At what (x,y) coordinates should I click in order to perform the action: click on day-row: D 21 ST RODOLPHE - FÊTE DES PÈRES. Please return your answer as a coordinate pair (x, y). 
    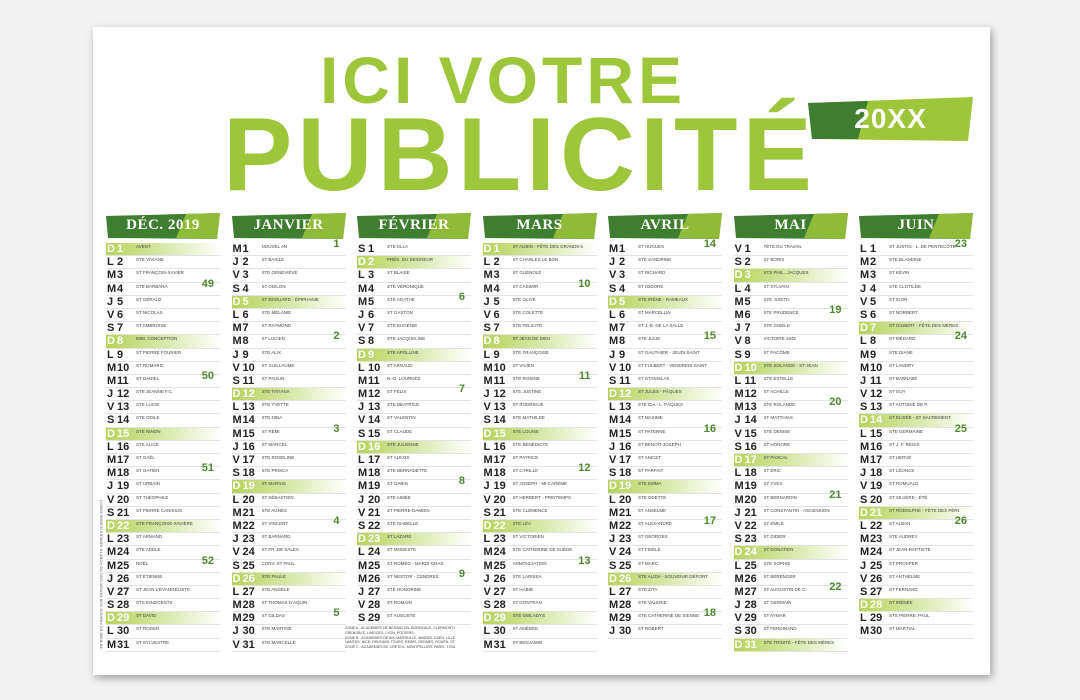
    Looking at the image, I should click on (916, 513).